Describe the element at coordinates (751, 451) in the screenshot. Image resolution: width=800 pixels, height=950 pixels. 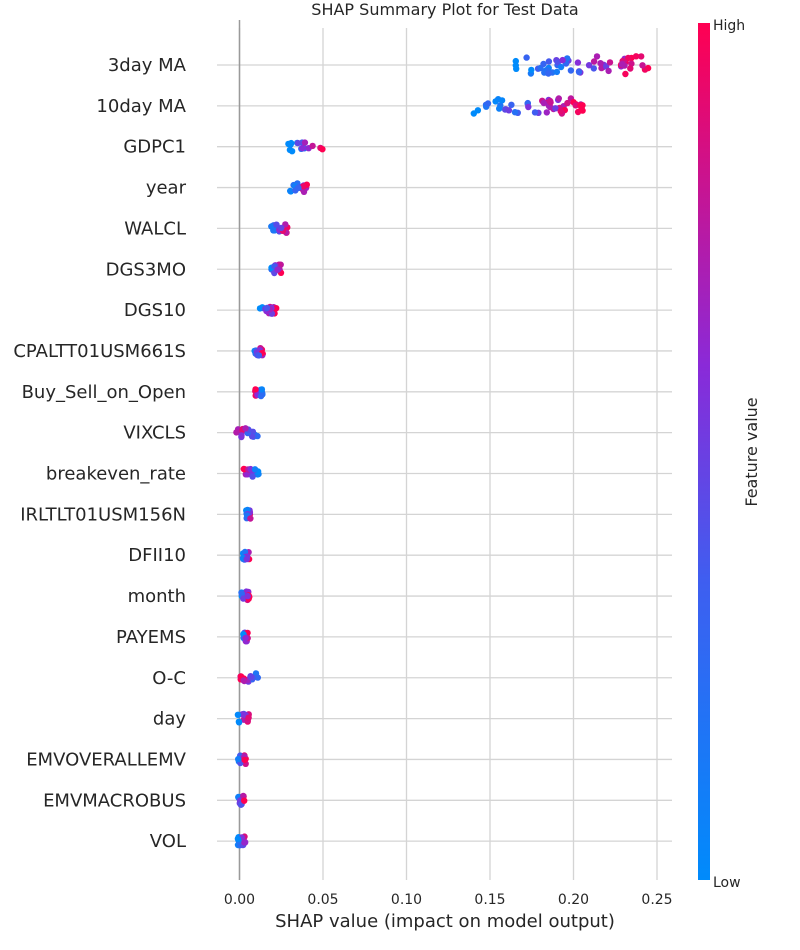
I see `colorbar-label: Feature value` at that location.